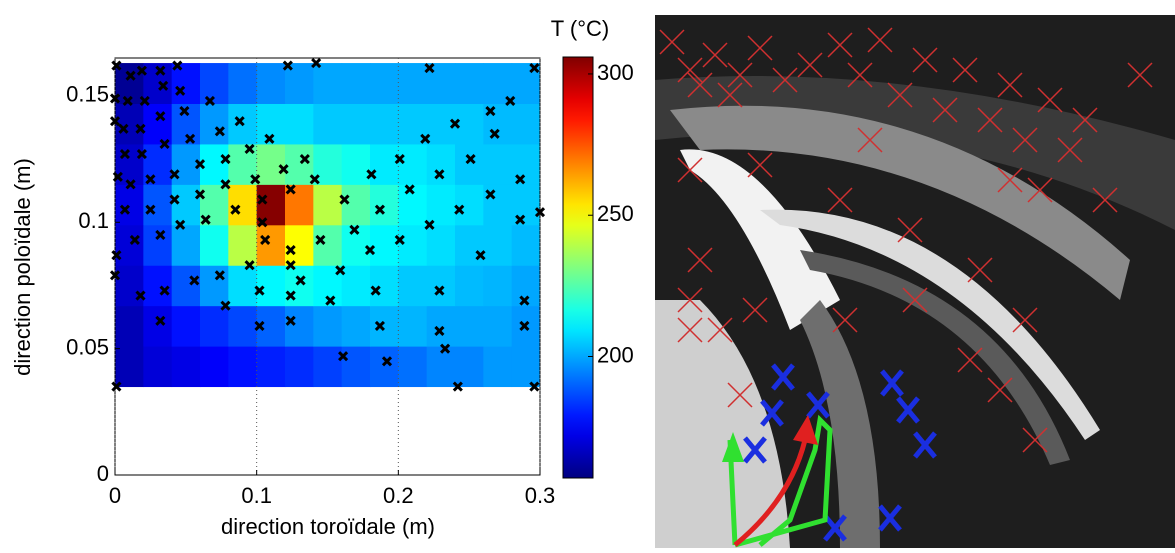 The image size is (1175, 553). What do you see at coordinates (578, 267) in the screenshot?
I see `colorbar` at bounding box center [578, 267].